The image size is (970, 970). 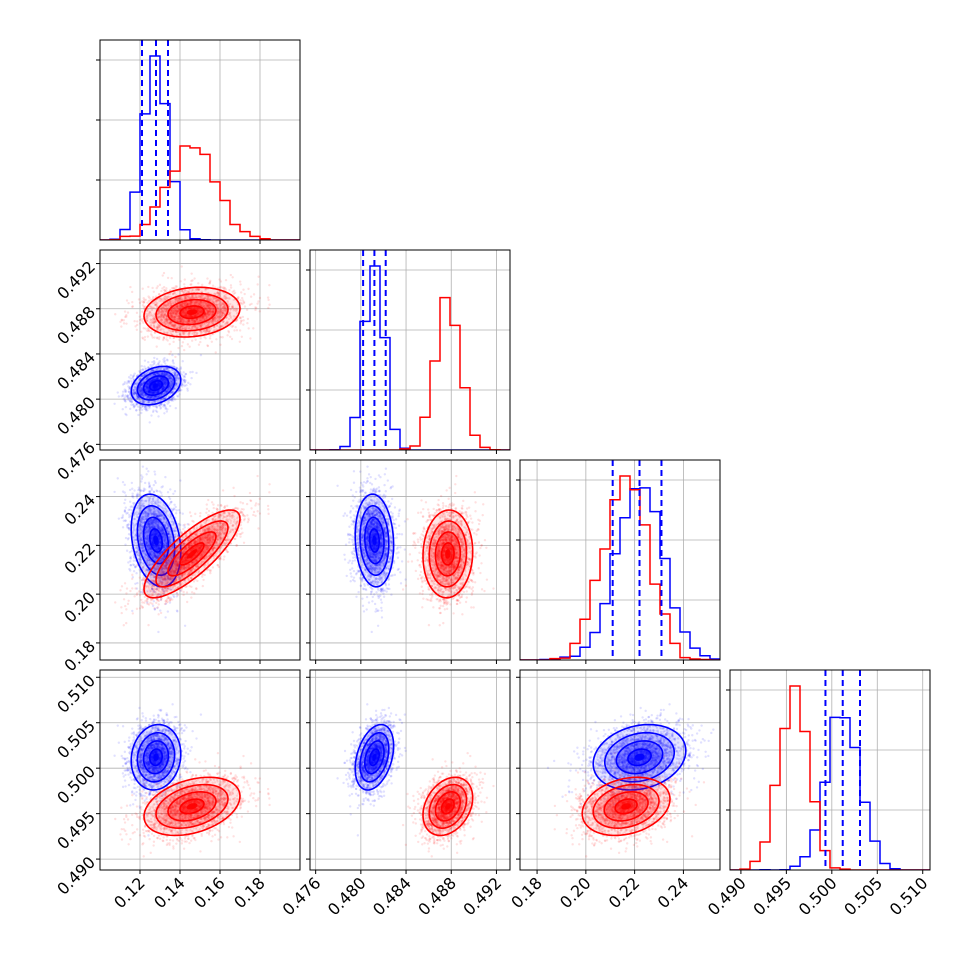 What do you see at coordinates (129, 892) in the screenshot?
I see `x-tick-label: 0.12` at bounding box center [129, 892].